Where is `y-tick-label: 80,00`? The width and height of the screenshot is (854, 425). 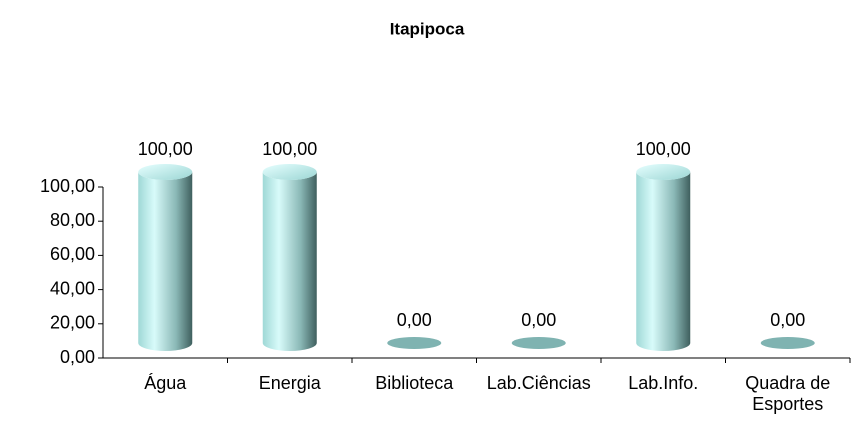
y-tick-label: 80,00 is located at coordinates (72, 220).